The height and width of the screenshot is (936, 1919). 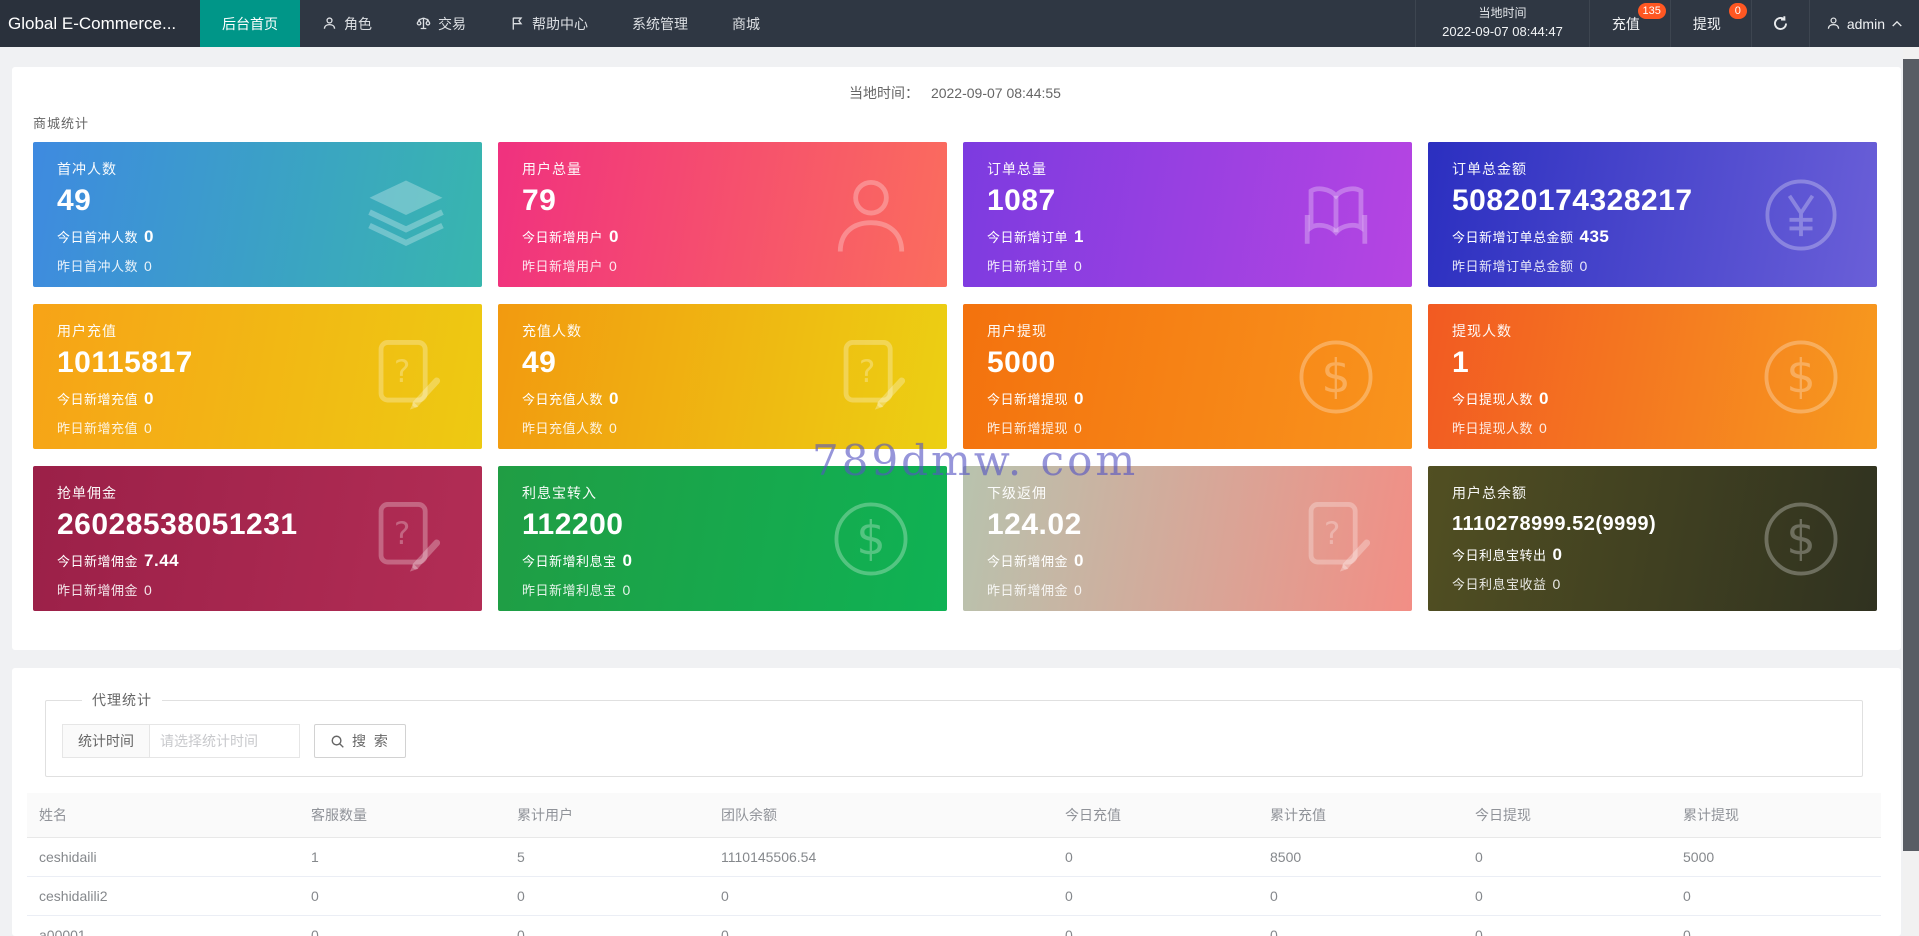 I want to click on cell: 1, so click(x=402, y=857).